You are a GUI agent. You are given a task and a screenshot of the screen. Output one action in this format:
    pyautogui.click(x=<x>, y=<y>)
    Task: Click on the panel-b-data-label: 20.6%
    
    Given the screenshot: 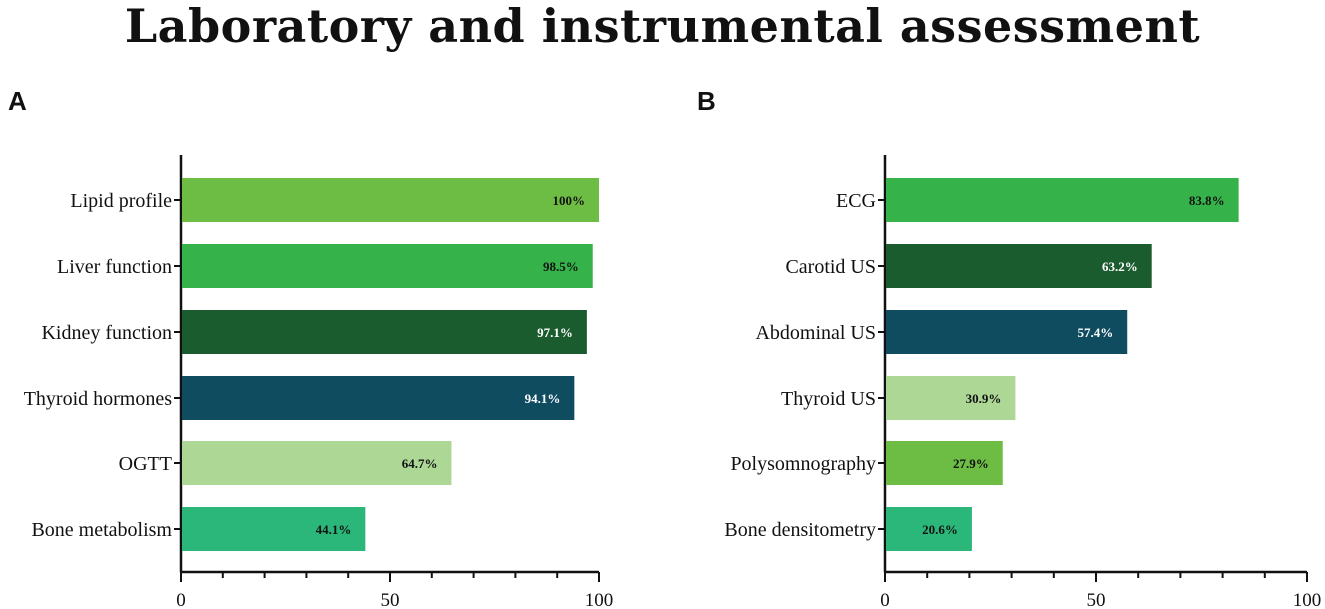 What is the action you would take?
    pyautogui.click(x=940, y=529)
    